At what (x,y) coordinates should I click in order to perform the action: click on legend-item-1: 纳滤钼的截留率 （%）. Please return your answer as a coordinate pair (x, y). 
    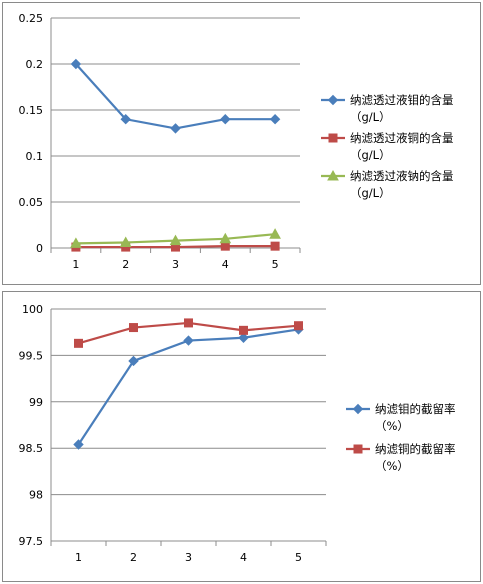
    Looking at the image, I should click on (401, 417).